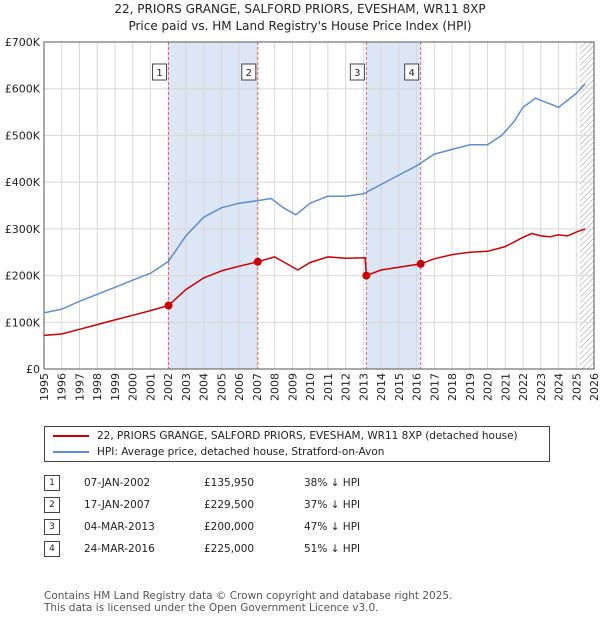 Image resolution: width=600 pixels, height=620 pixels. Describe the element at coordinates (52, 549) in the screenshot. I see `transaction-number: 4` at that location.